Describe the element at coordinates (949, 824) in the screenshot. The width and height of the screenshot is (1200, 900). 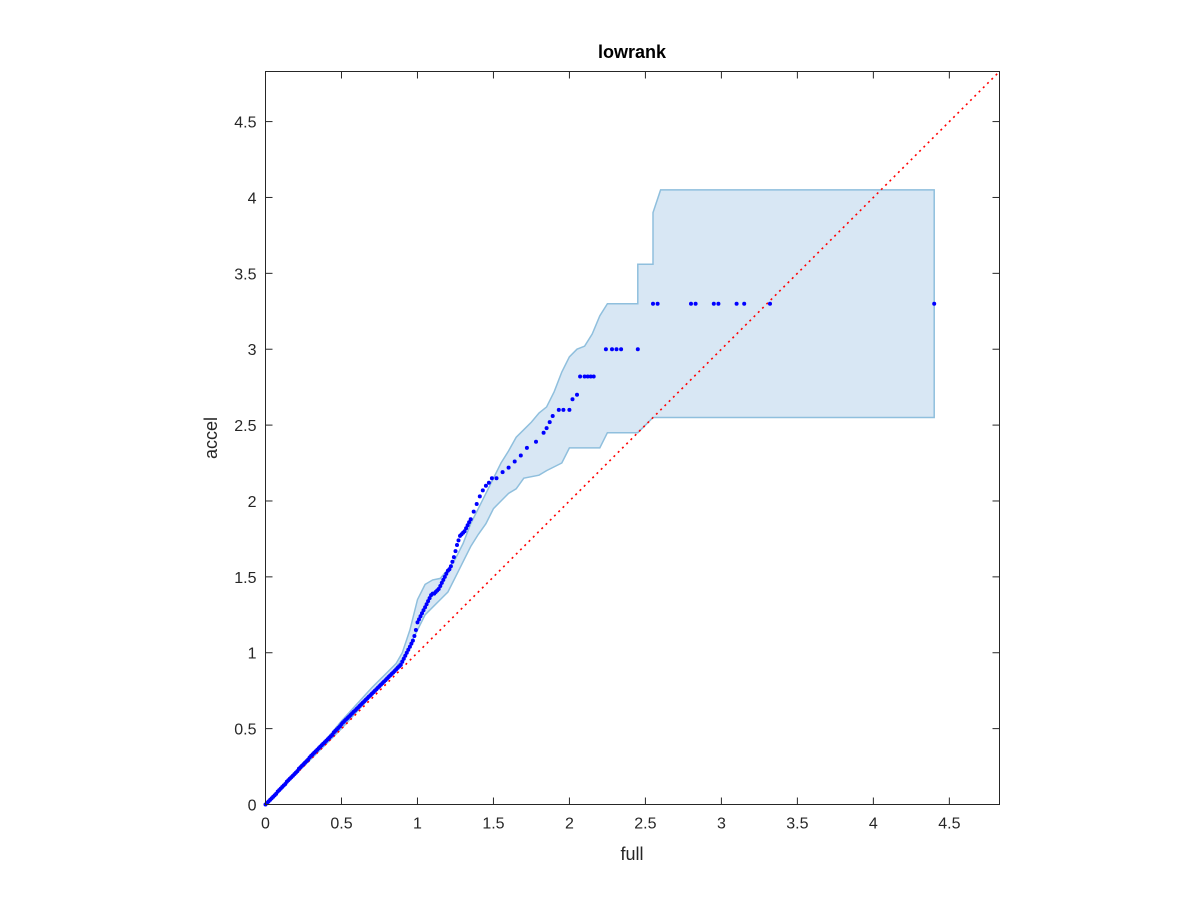
I see `x-tick-label: 4.5` at that location.